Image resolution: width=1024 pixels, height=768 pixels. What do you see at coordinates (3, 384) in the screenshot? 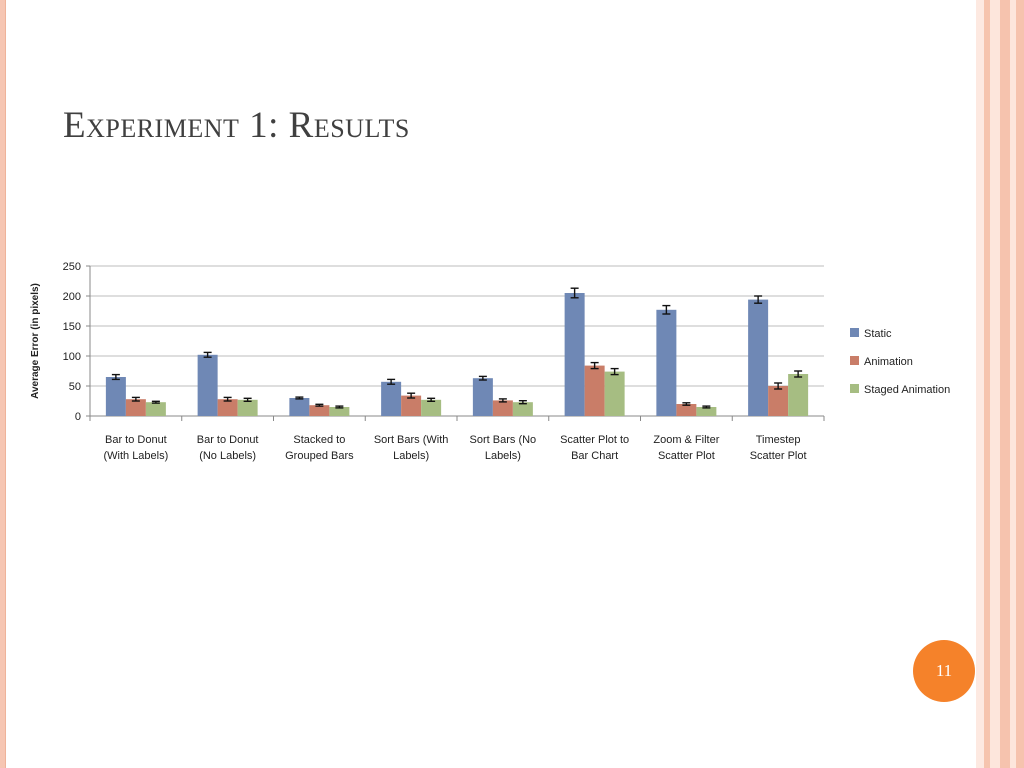
I see `left-border-decoration` at bounding box center [3, 384].